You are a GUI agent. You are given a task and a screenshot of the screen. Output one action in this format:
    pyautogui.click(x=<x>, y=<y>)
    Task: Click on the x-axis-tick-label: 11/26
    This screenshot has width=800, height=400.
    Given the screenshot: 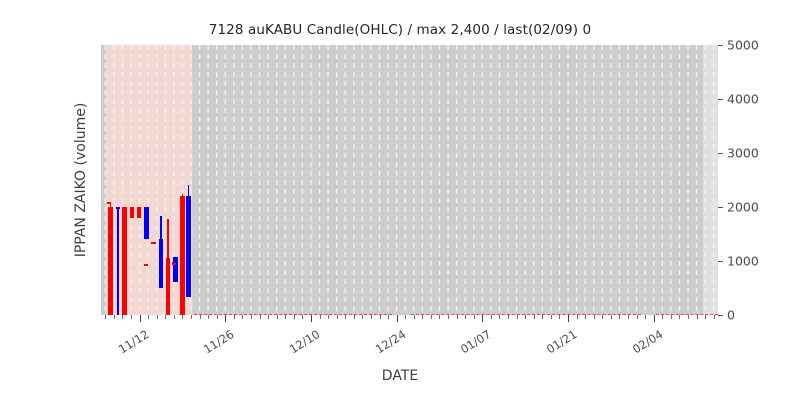 What is the action you would take?
    pyautogui.click(x=219, y=342)
    